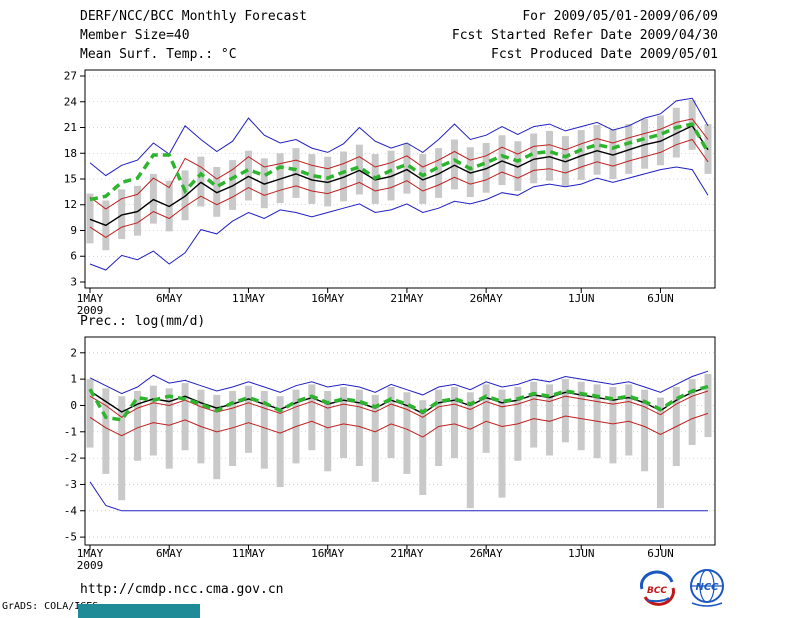  I want to click on teal-bar, so click(139, 611).